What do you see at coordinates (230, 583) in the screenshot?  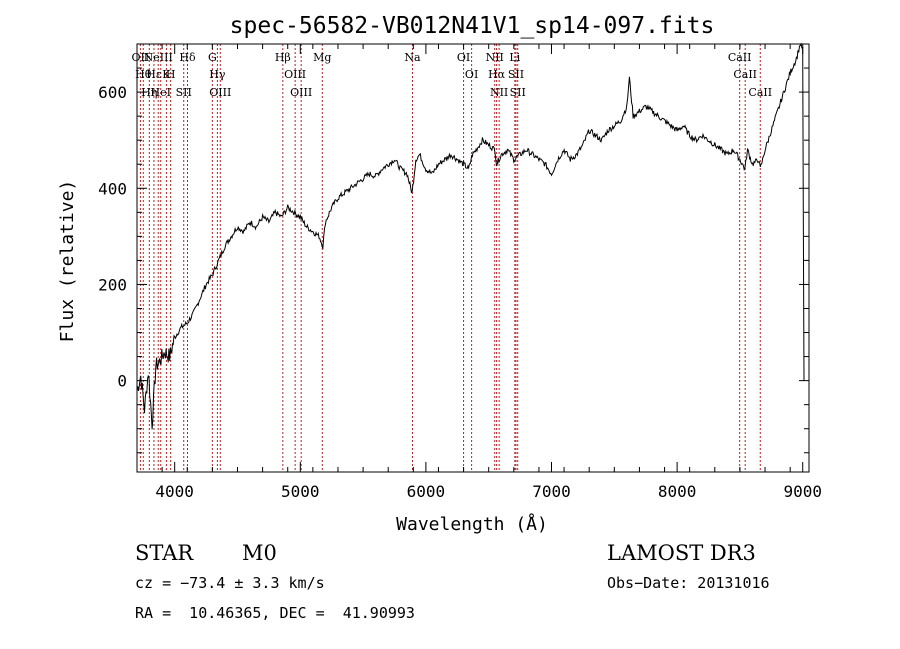 I see `redshift-cz: cz = −73.4 ± 3.3 km/s` at bounding box center [230, 583].